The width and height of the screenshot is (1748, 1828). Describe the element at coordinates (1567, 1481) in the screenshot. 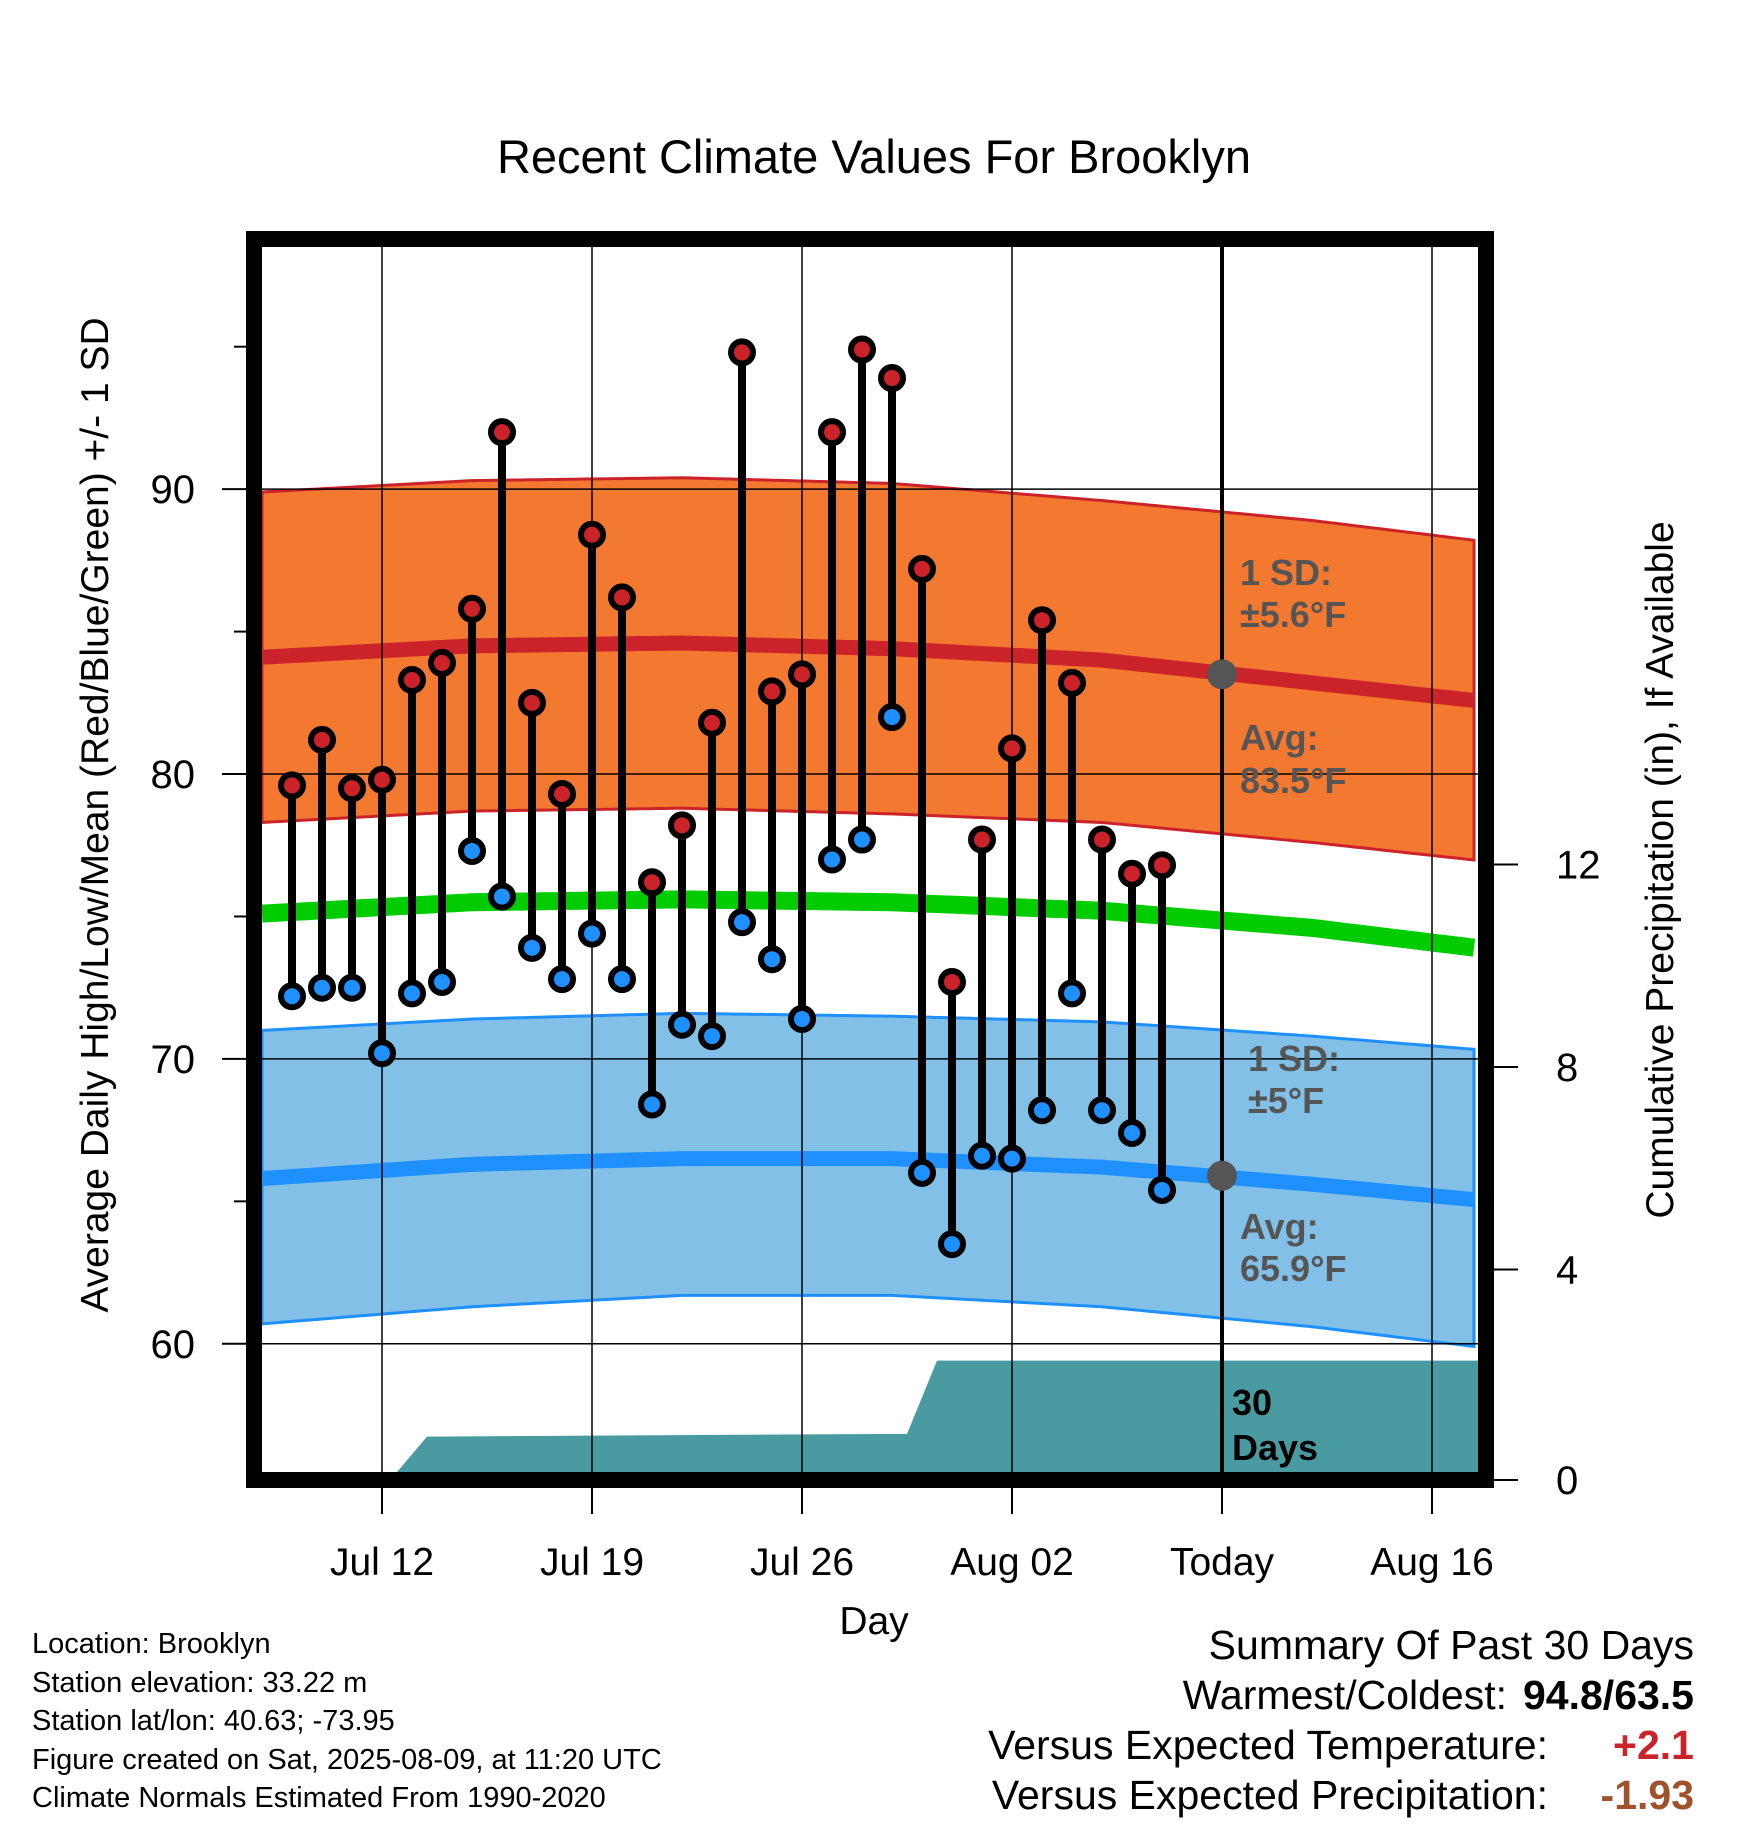

I see `y2-tick-label: 0` at that location.